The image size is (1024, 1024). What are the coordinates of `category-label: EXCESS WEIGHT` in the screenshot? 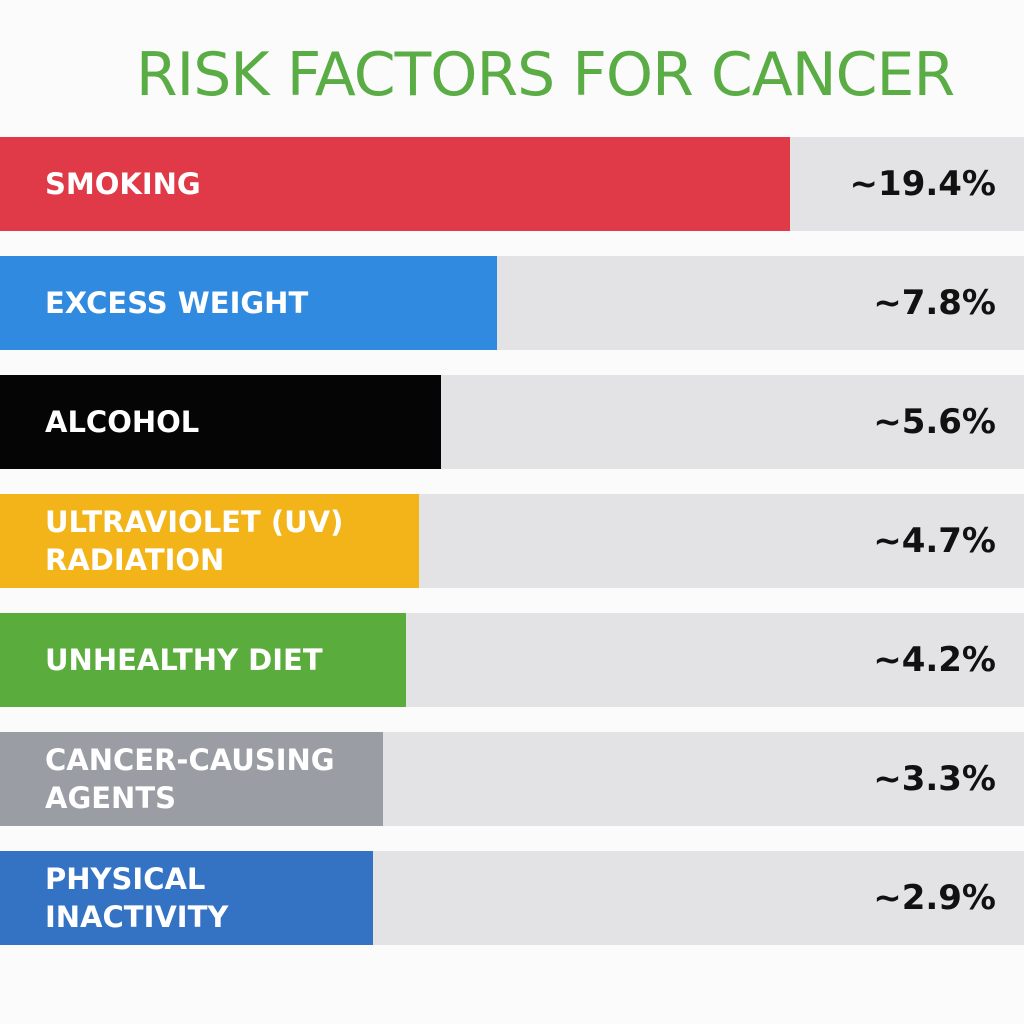 It's located at (177, 303).